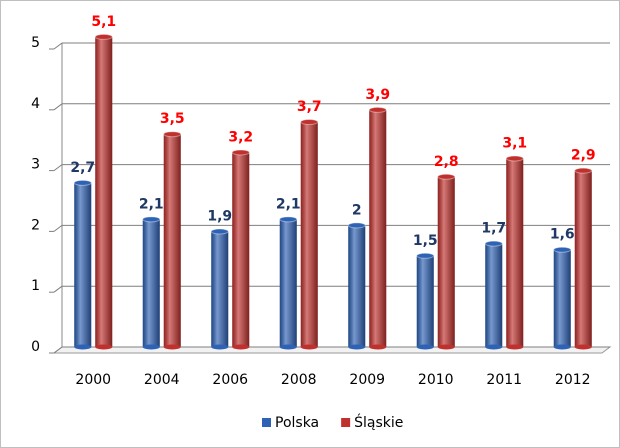 Image resolution: width=620 pixels, height=448 pixels. What do you see at coordinates (162, 380) in the screenshot?
I see `x-tick-label: 2004` at bounding box center [162, 380].